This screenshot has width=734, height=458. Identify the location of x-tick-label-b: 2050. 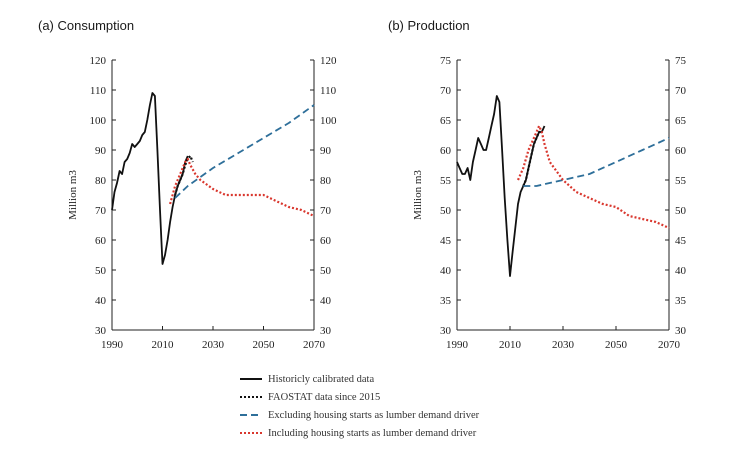
(616, 345).